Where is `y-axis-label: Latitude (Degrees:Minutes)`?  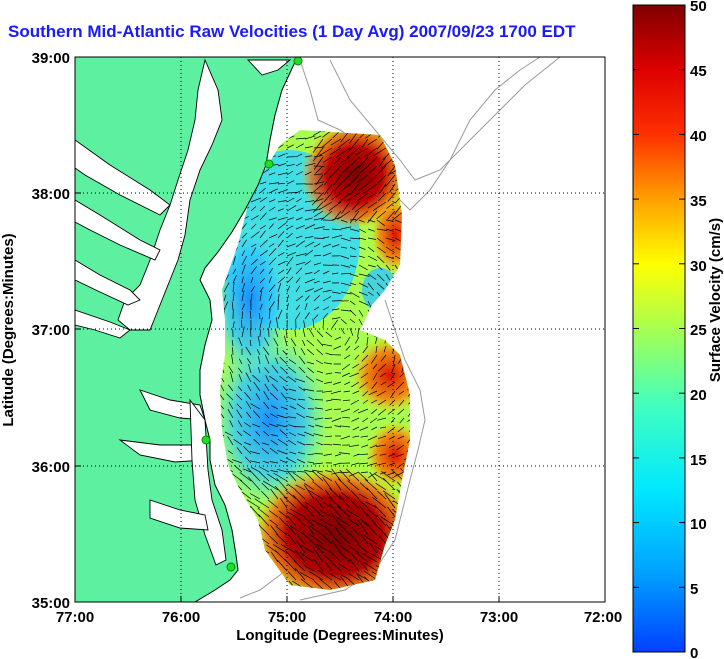
y-axis-label: Latitude (Degrees:Minutes) is located at coordinates (8, 329).